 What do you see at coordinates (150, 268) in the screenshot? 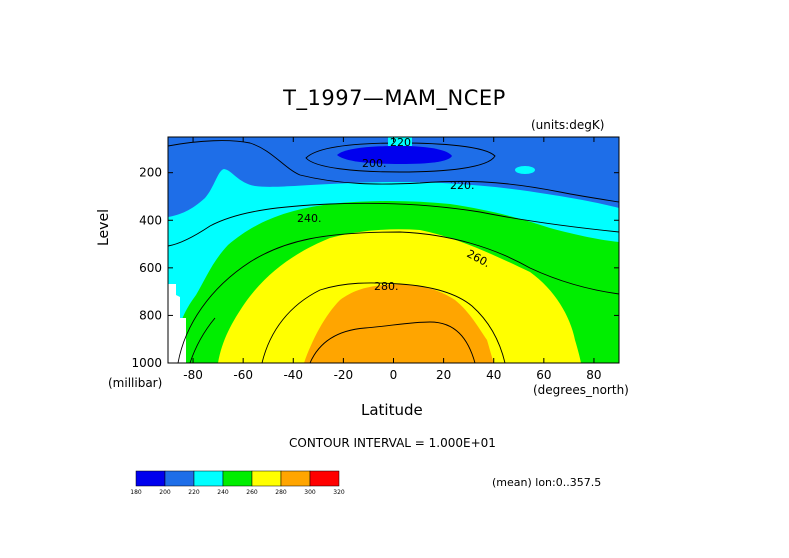
I see `y-tick-label: 600` at bounding box center [150, 268].